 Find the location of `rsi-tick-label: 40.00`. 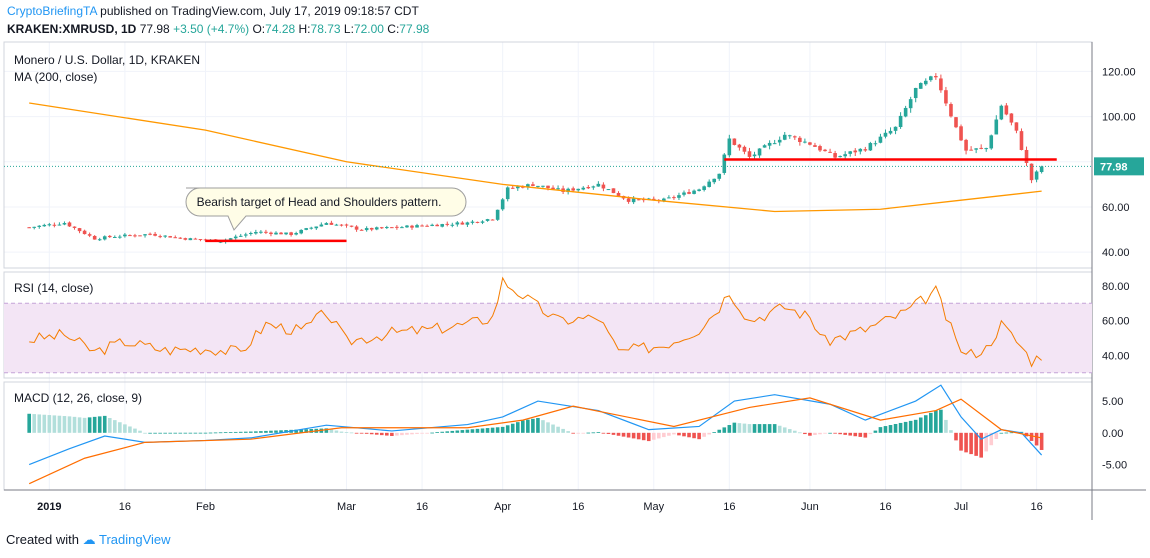

rsi-tick-label: 40.00 is located at coordinates (1116, 356).